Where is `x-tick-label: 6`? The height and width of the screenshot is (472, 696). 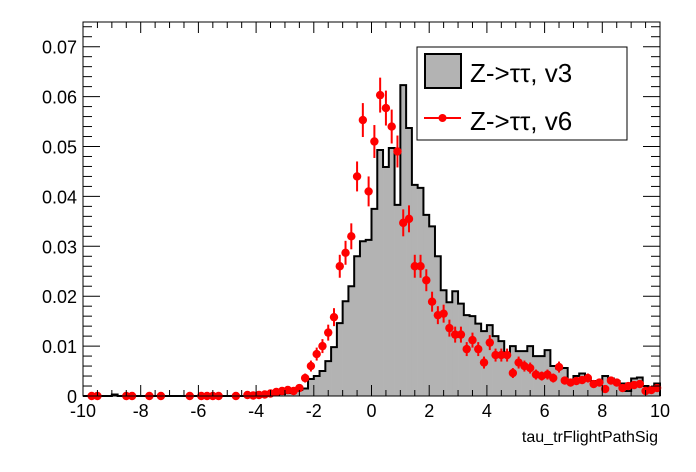 x-tick-label: 6 is located at coordinates (545, 411).